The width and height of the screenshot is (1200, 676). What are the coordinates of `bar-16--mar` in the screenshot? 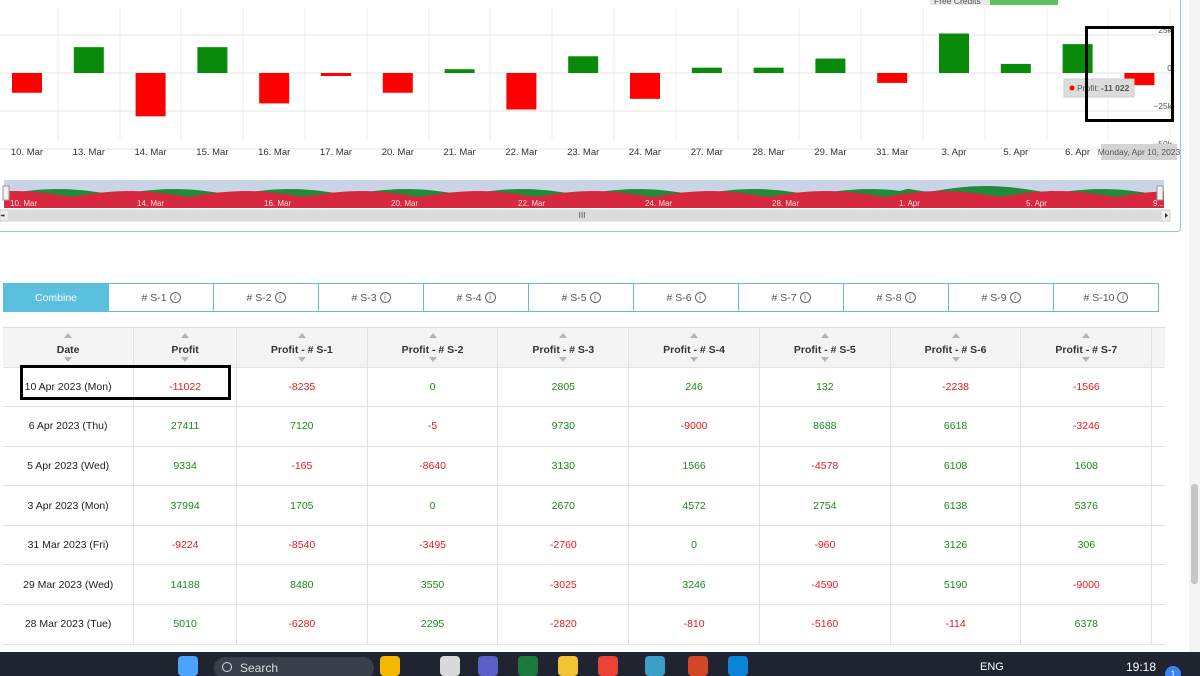 It's located at (274, 88).